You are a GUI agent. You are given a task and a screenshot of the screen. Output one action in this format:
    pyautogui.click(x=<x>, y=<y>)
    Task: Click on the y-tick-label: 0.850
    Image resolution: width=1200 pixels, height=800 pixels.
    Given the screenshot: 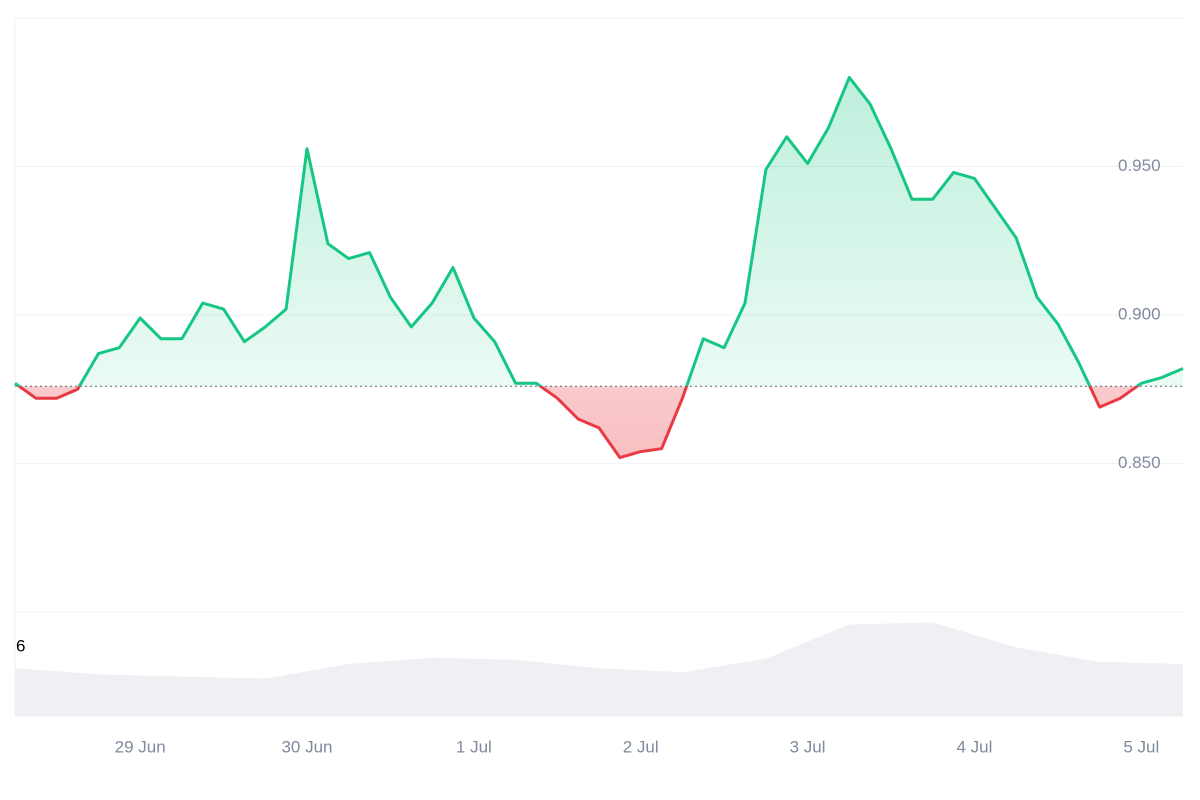 What is the action you would take?
    pyautogui.click(x=1139, y=462)
    